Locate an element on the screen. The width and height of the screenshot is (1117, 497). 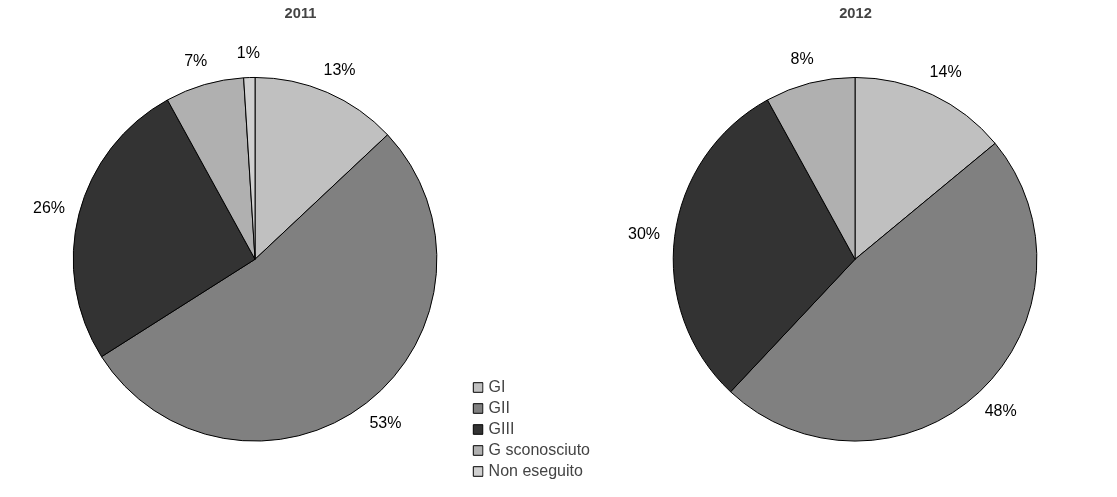
data-label: 1% is located at coordinates (248, 52).